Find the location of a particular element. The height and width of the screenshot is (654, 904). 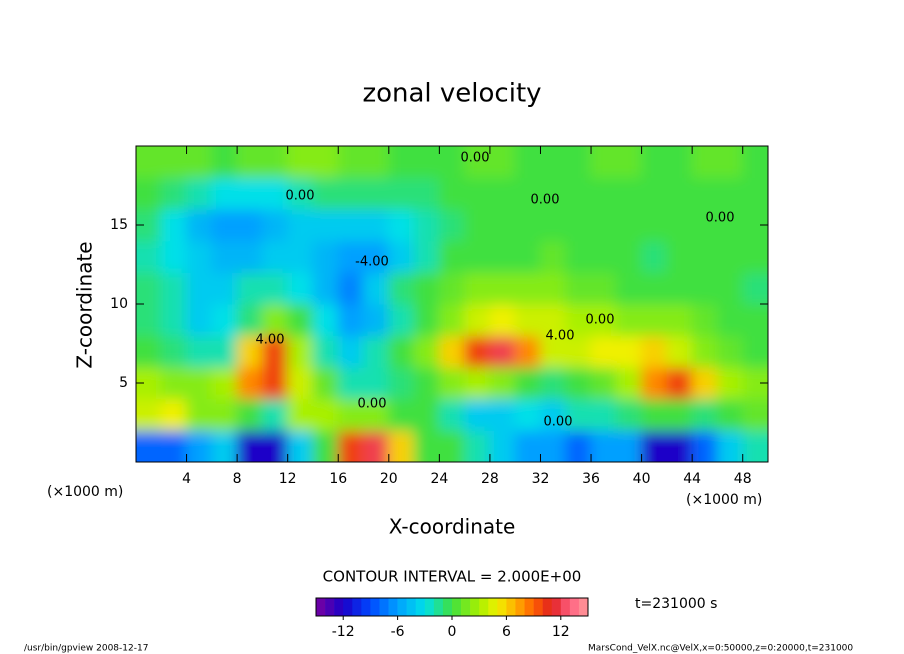

x-axis-label: X-coordinate is located at coordinates (452, 527).